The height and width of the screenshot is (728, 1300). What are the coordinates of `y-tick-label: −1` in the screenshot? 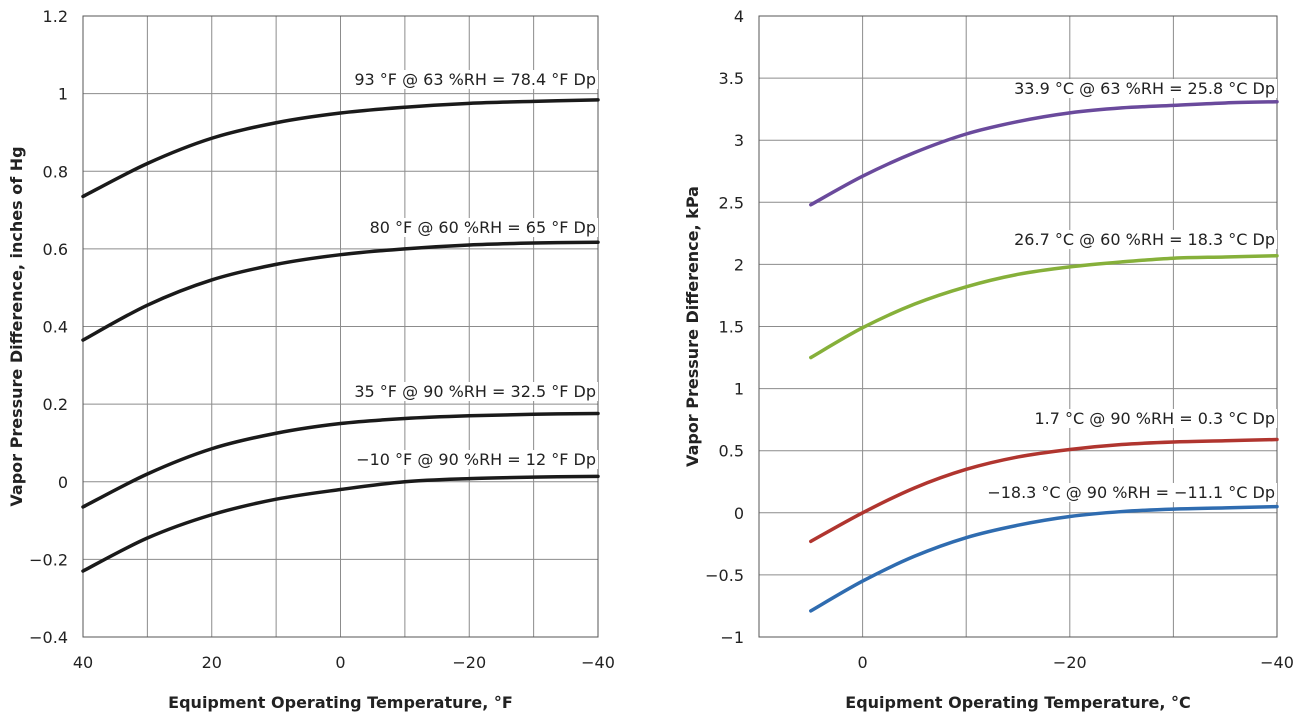 It's located at (732, 637).